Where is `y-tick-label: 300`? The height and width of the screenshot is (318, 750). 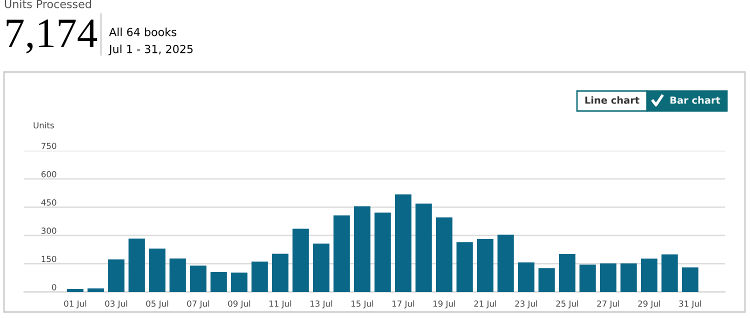
y-tick-label: 300 is located at coordinates (49, 231).